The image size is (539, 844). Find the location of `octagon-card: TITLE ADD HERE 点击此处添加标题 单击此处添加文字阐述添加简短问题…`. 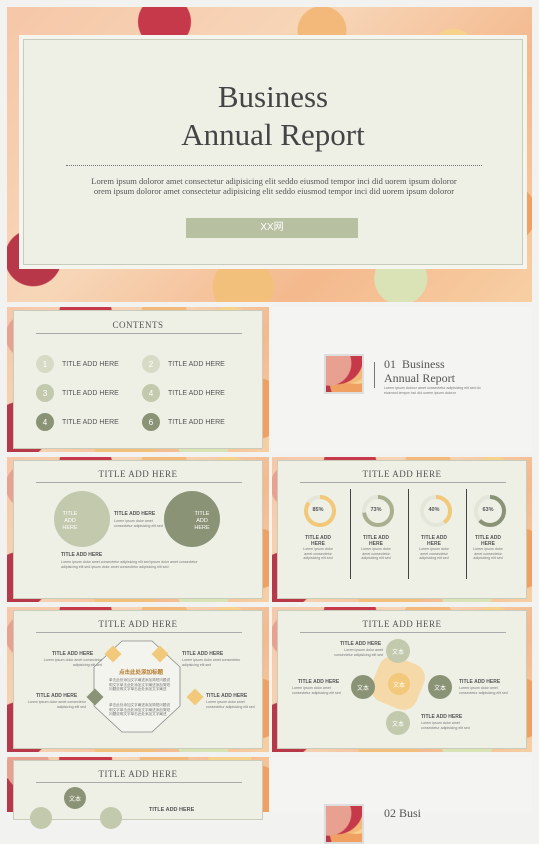

octagon-card: TITLE ADD HERE 点击此处添加标题 单击此处添加文字阐述添加简短问题… is located at coordinates (138, 679).